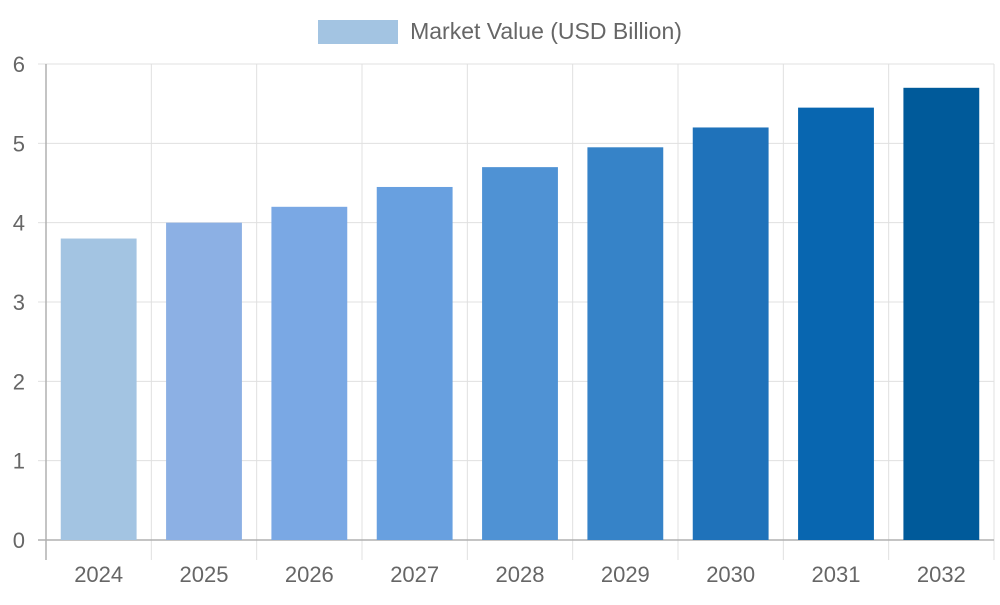  I want to click on x-tick-label: 2032, so click(941, 574).